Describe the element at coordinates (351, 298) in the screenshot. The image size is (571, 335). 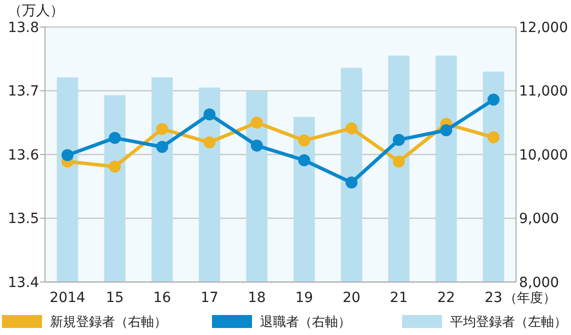
I see `x-tick-label: 20` at that location.